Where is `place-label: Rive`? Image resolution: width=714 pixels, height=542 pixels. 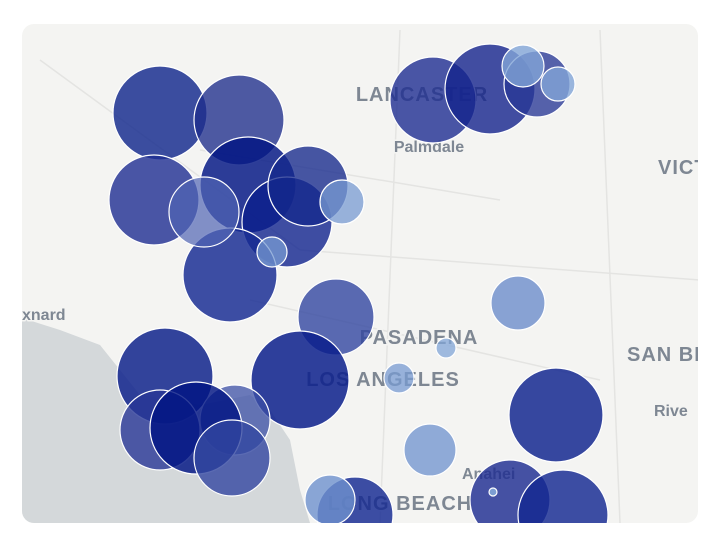 place-label: Rive is located at coordinates (671, 411).